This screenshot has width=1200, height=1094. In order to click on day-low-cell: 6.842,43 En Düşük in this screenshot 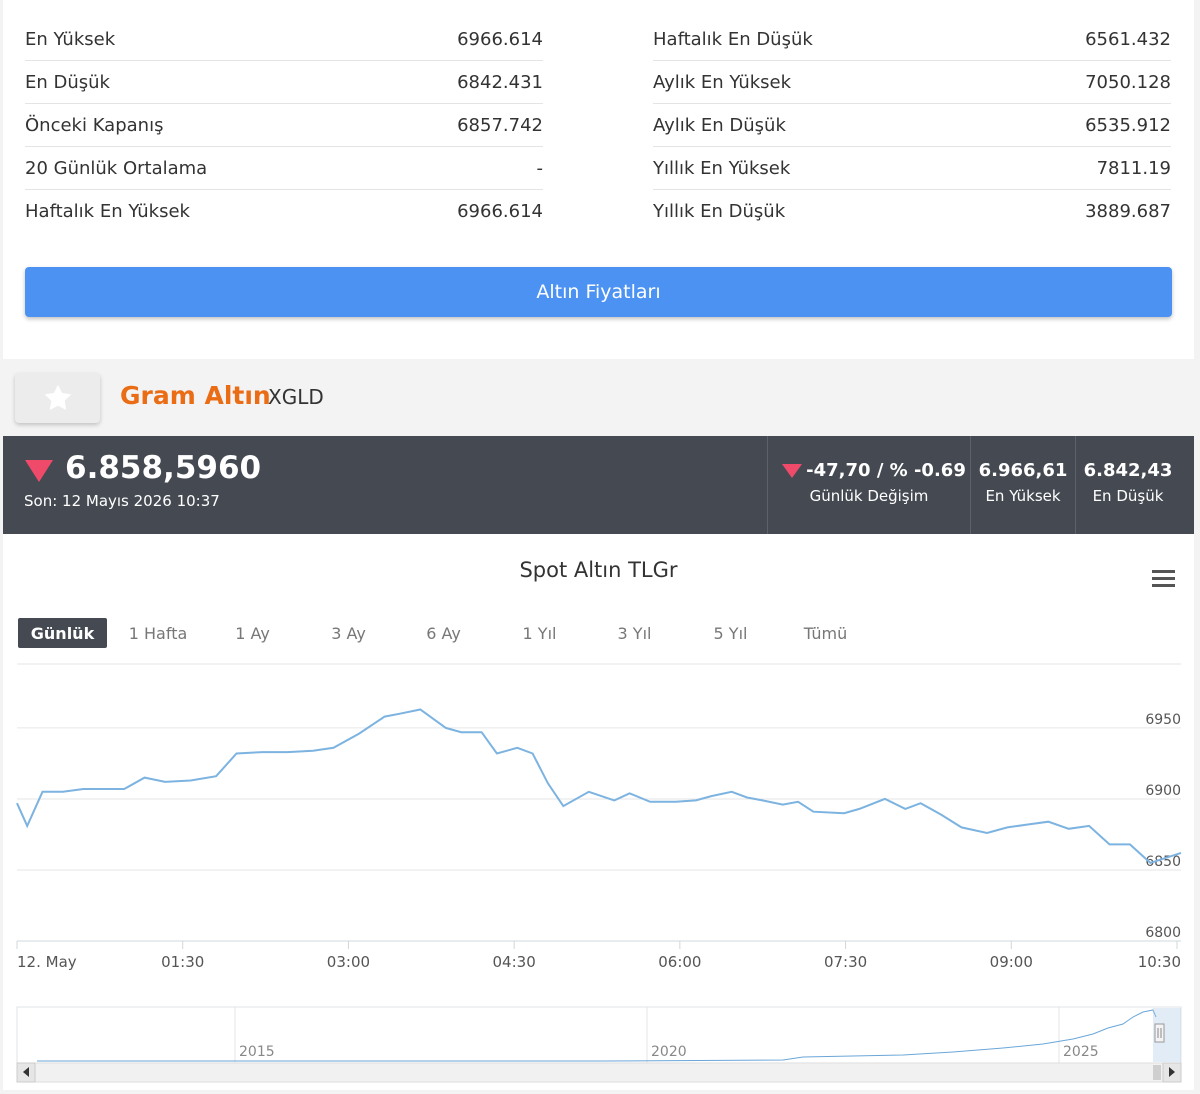, I will do `click(1127, 485)`.